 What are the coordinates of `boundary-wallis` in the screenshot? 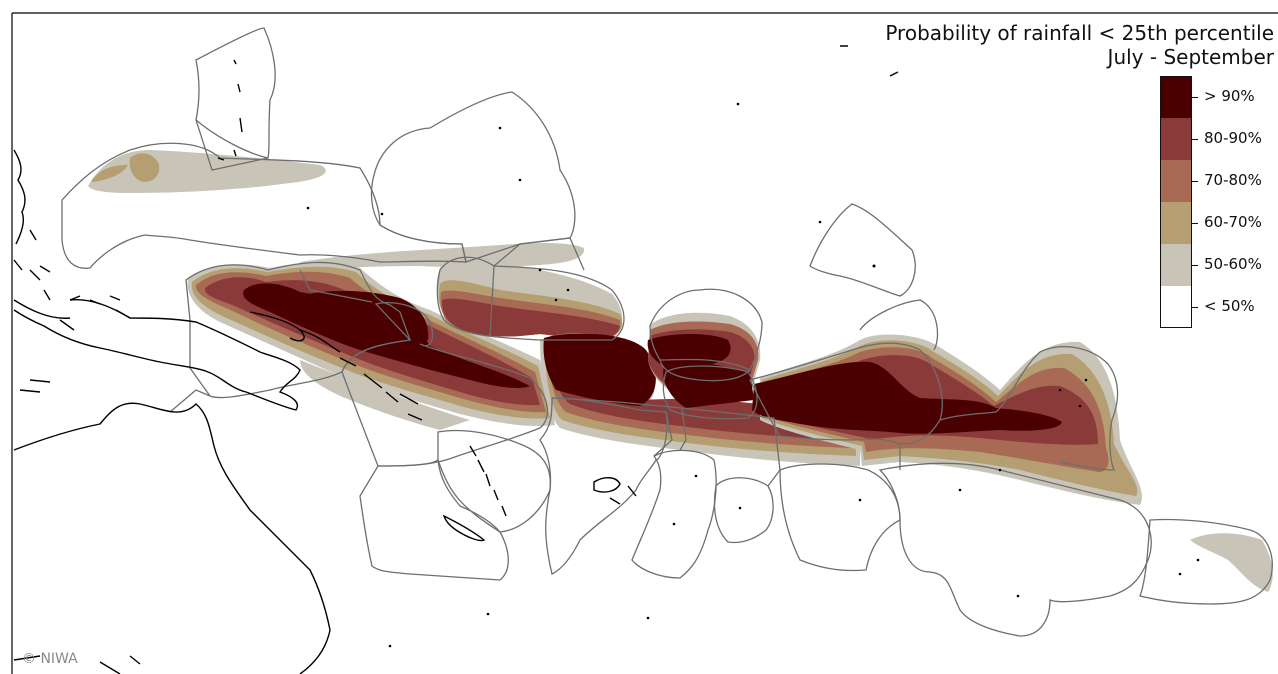 It's located at (674, 514).